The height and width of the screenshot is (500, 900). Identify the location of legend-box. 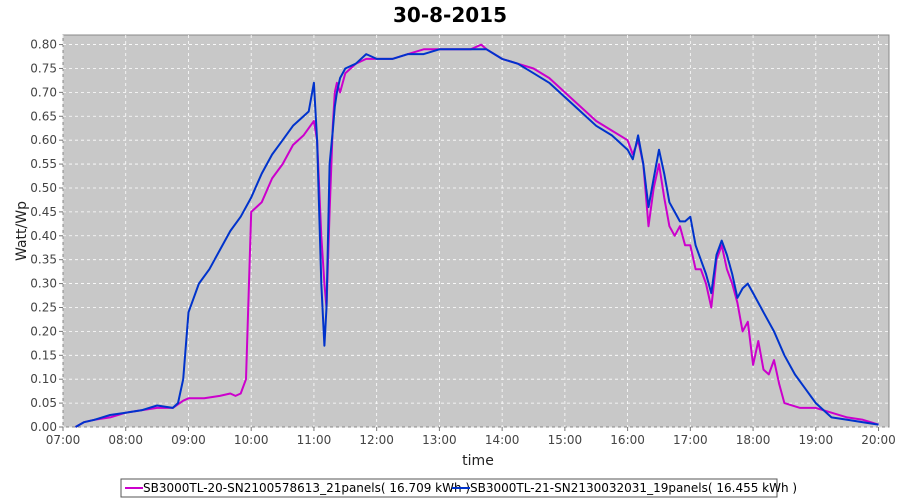
(449, 488).